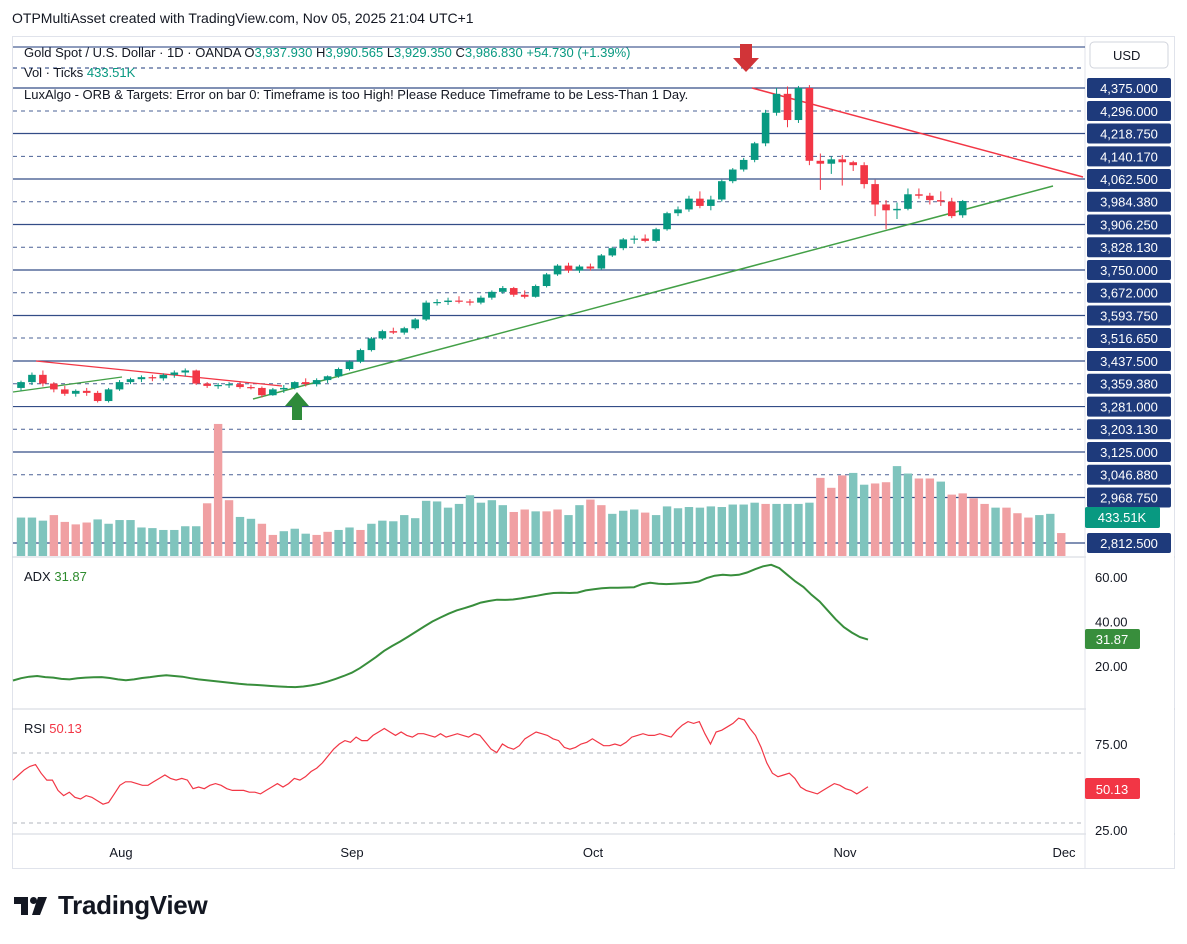  I want to click on adx-legend: ADX 31.87, so click(55, 576).